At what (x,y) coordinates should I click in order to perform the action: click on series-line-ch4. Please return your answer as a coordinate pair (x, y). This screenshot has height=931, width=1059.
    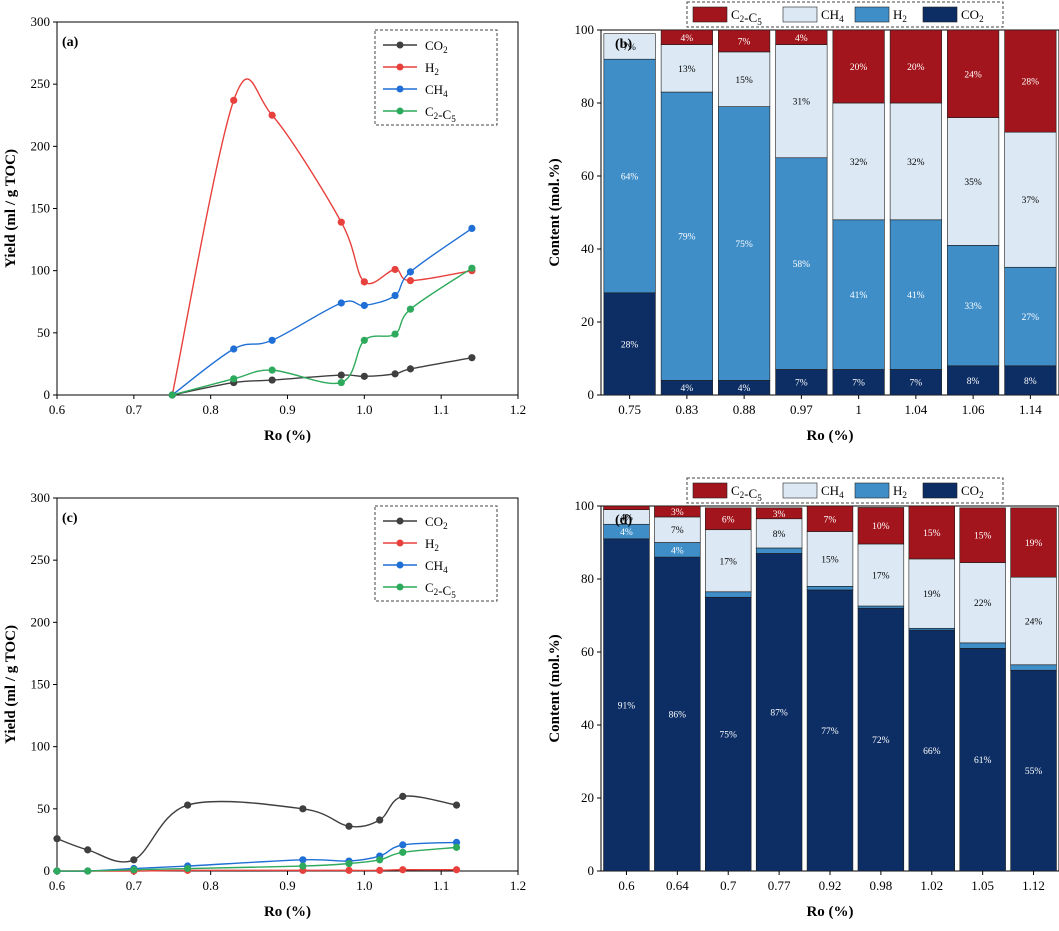
    Looking at the image, I should click on (322, 311).